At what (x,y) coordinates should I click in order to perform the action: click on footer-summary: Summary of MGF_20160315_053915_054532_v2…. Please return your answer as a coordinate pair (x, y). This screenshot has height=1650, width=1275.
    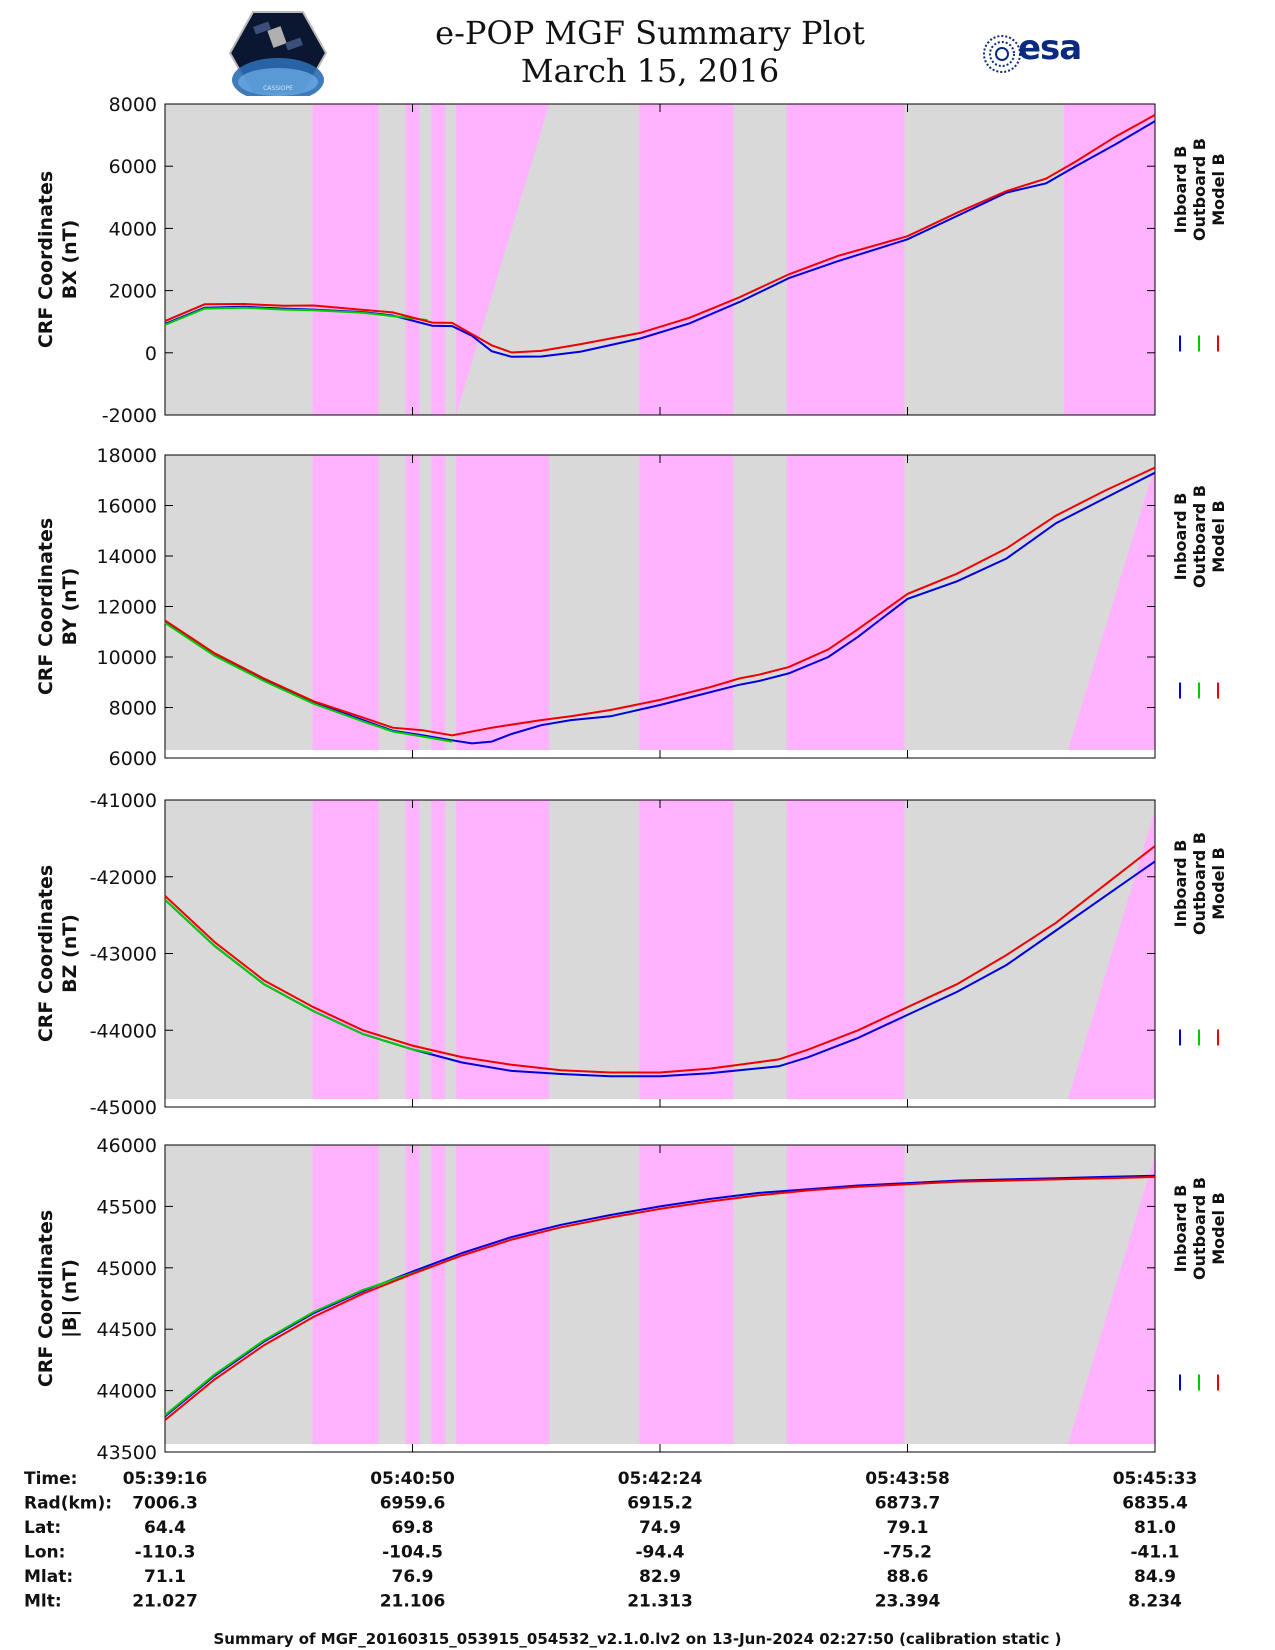
    Looking at the image, I should click on (637, 1639).